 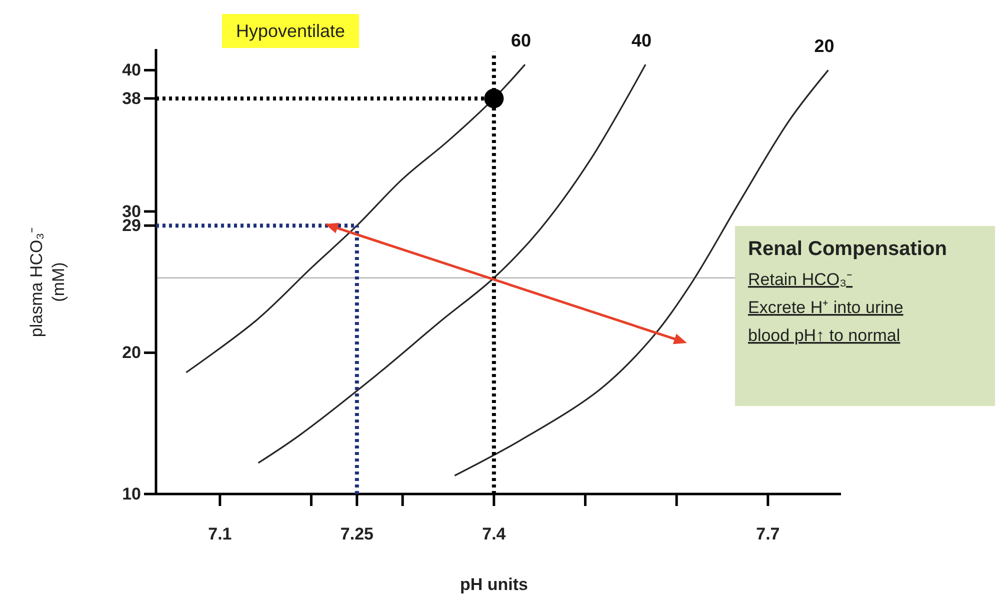 I want to click on y-tick-label: 20, so click(x=131, y=352).